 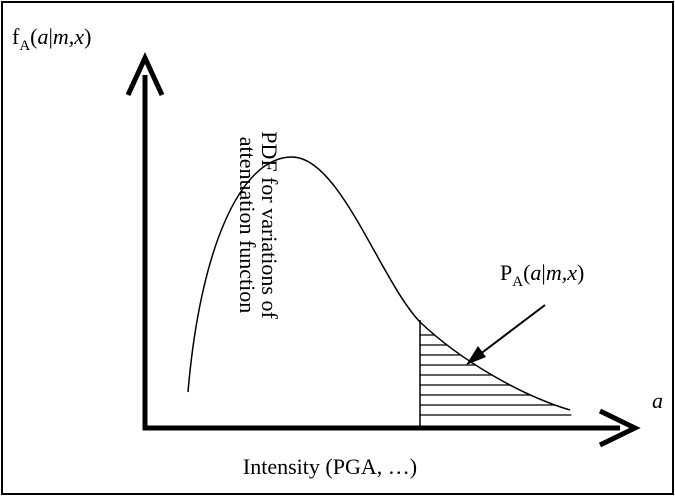 What do you see at coordinates (51, 39) in the screenshot?
I see `y-axis-label: fA(a|m,x)` at bounding box center [51, 39].